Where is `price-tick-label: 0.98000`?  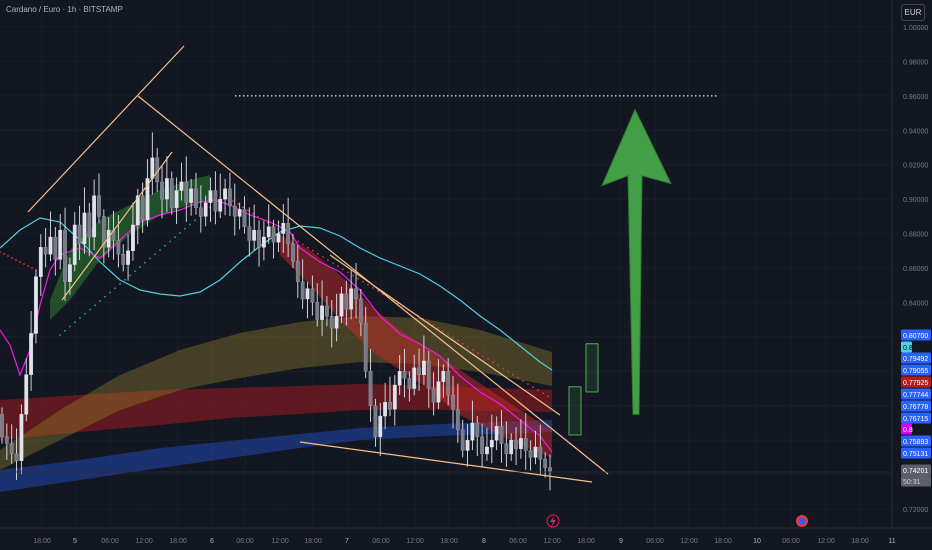 price-tick-label: 0.98000 is located at coordinates (915, 62).